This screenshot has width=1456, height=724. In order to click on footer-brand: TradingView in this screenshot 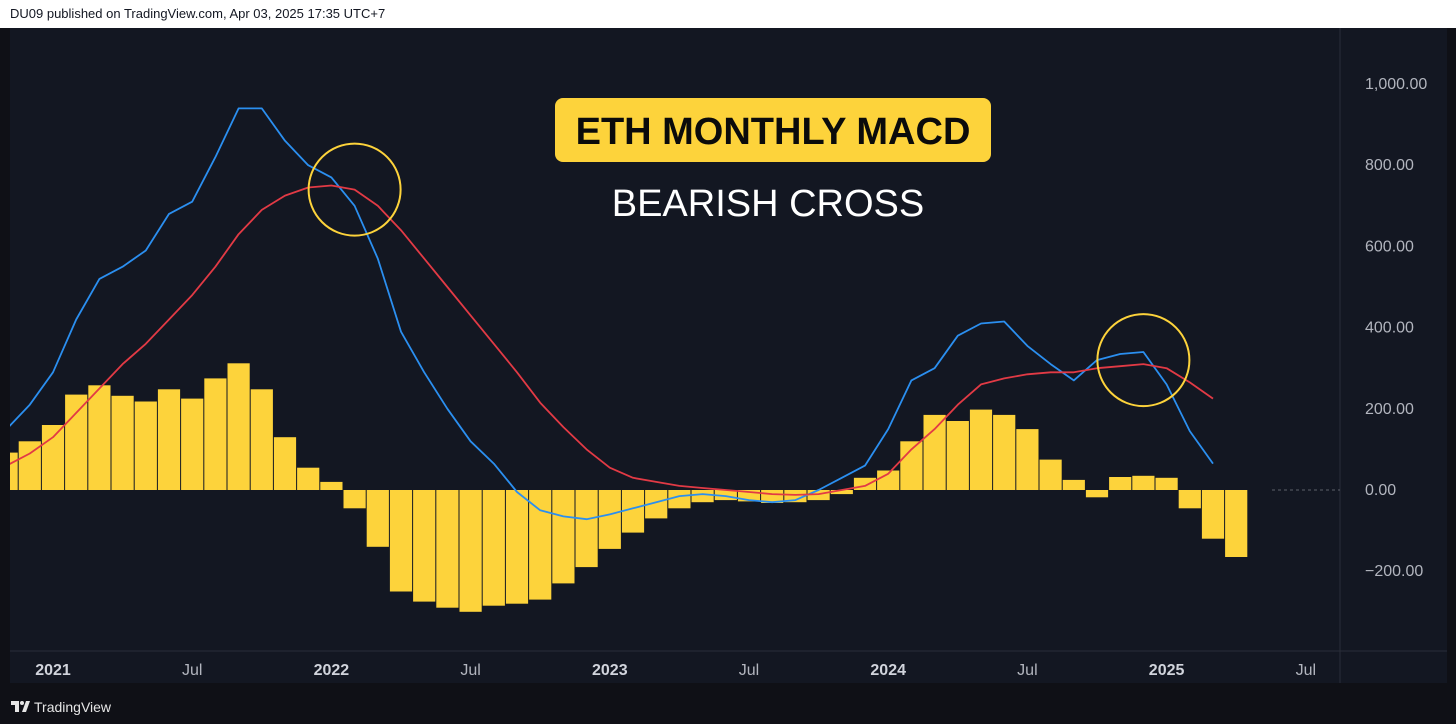, I will do `click(73, 707)`.